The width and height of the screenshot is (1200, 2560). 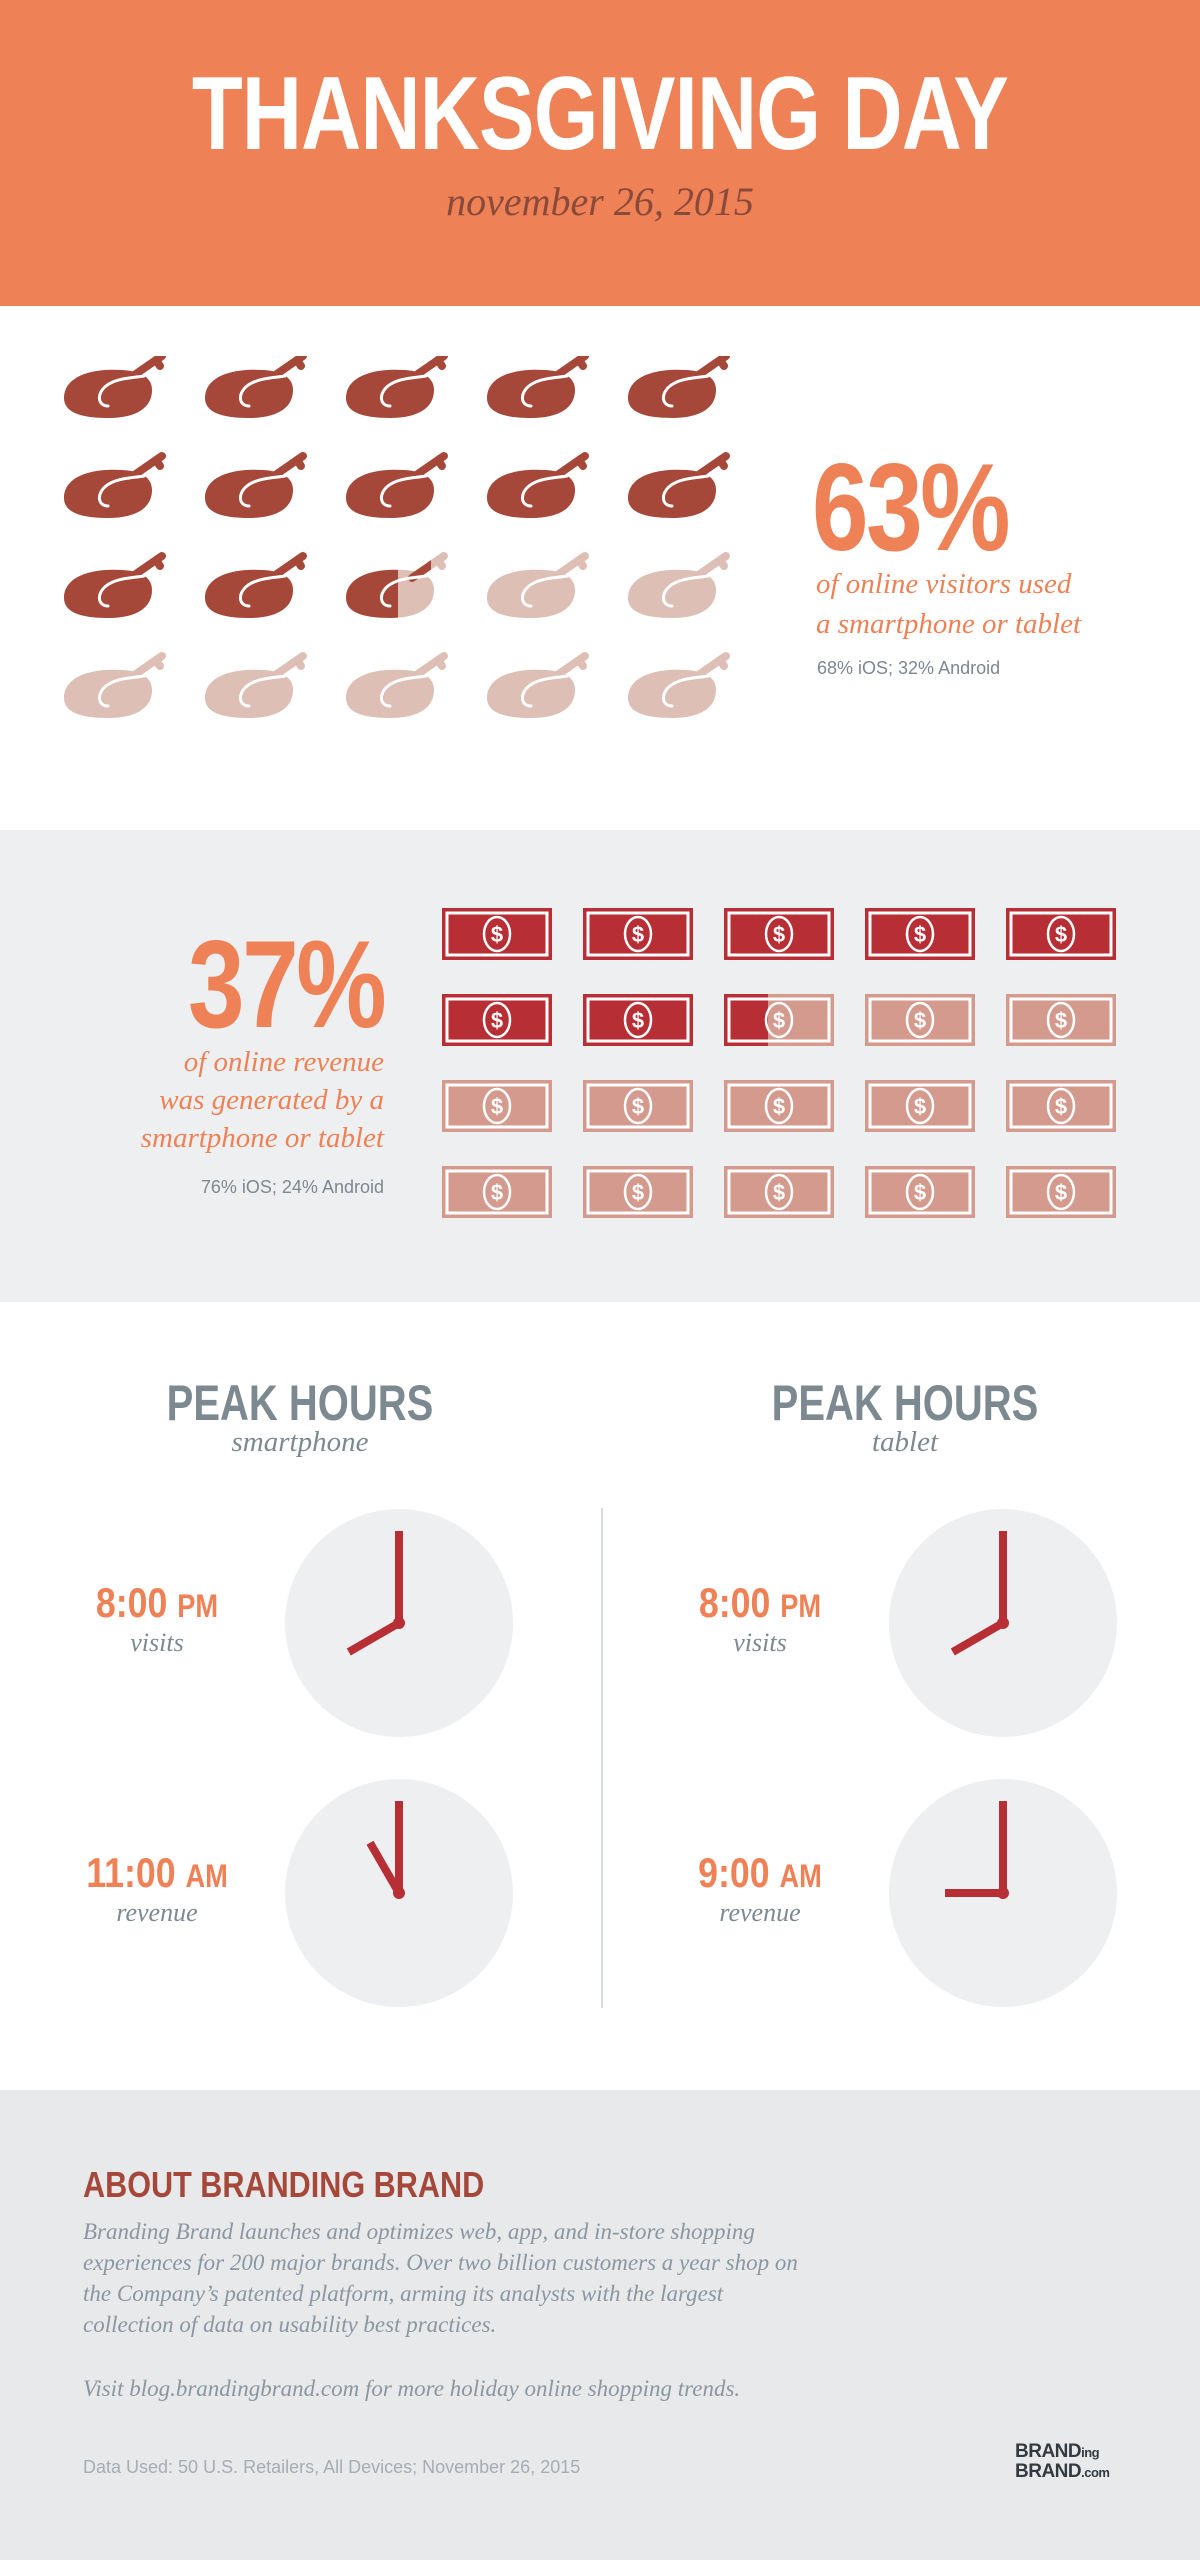 What do you see at coordinates (602, 1758) in the screenshot?
I see `column-divider` at bounding box center [602, 1758].